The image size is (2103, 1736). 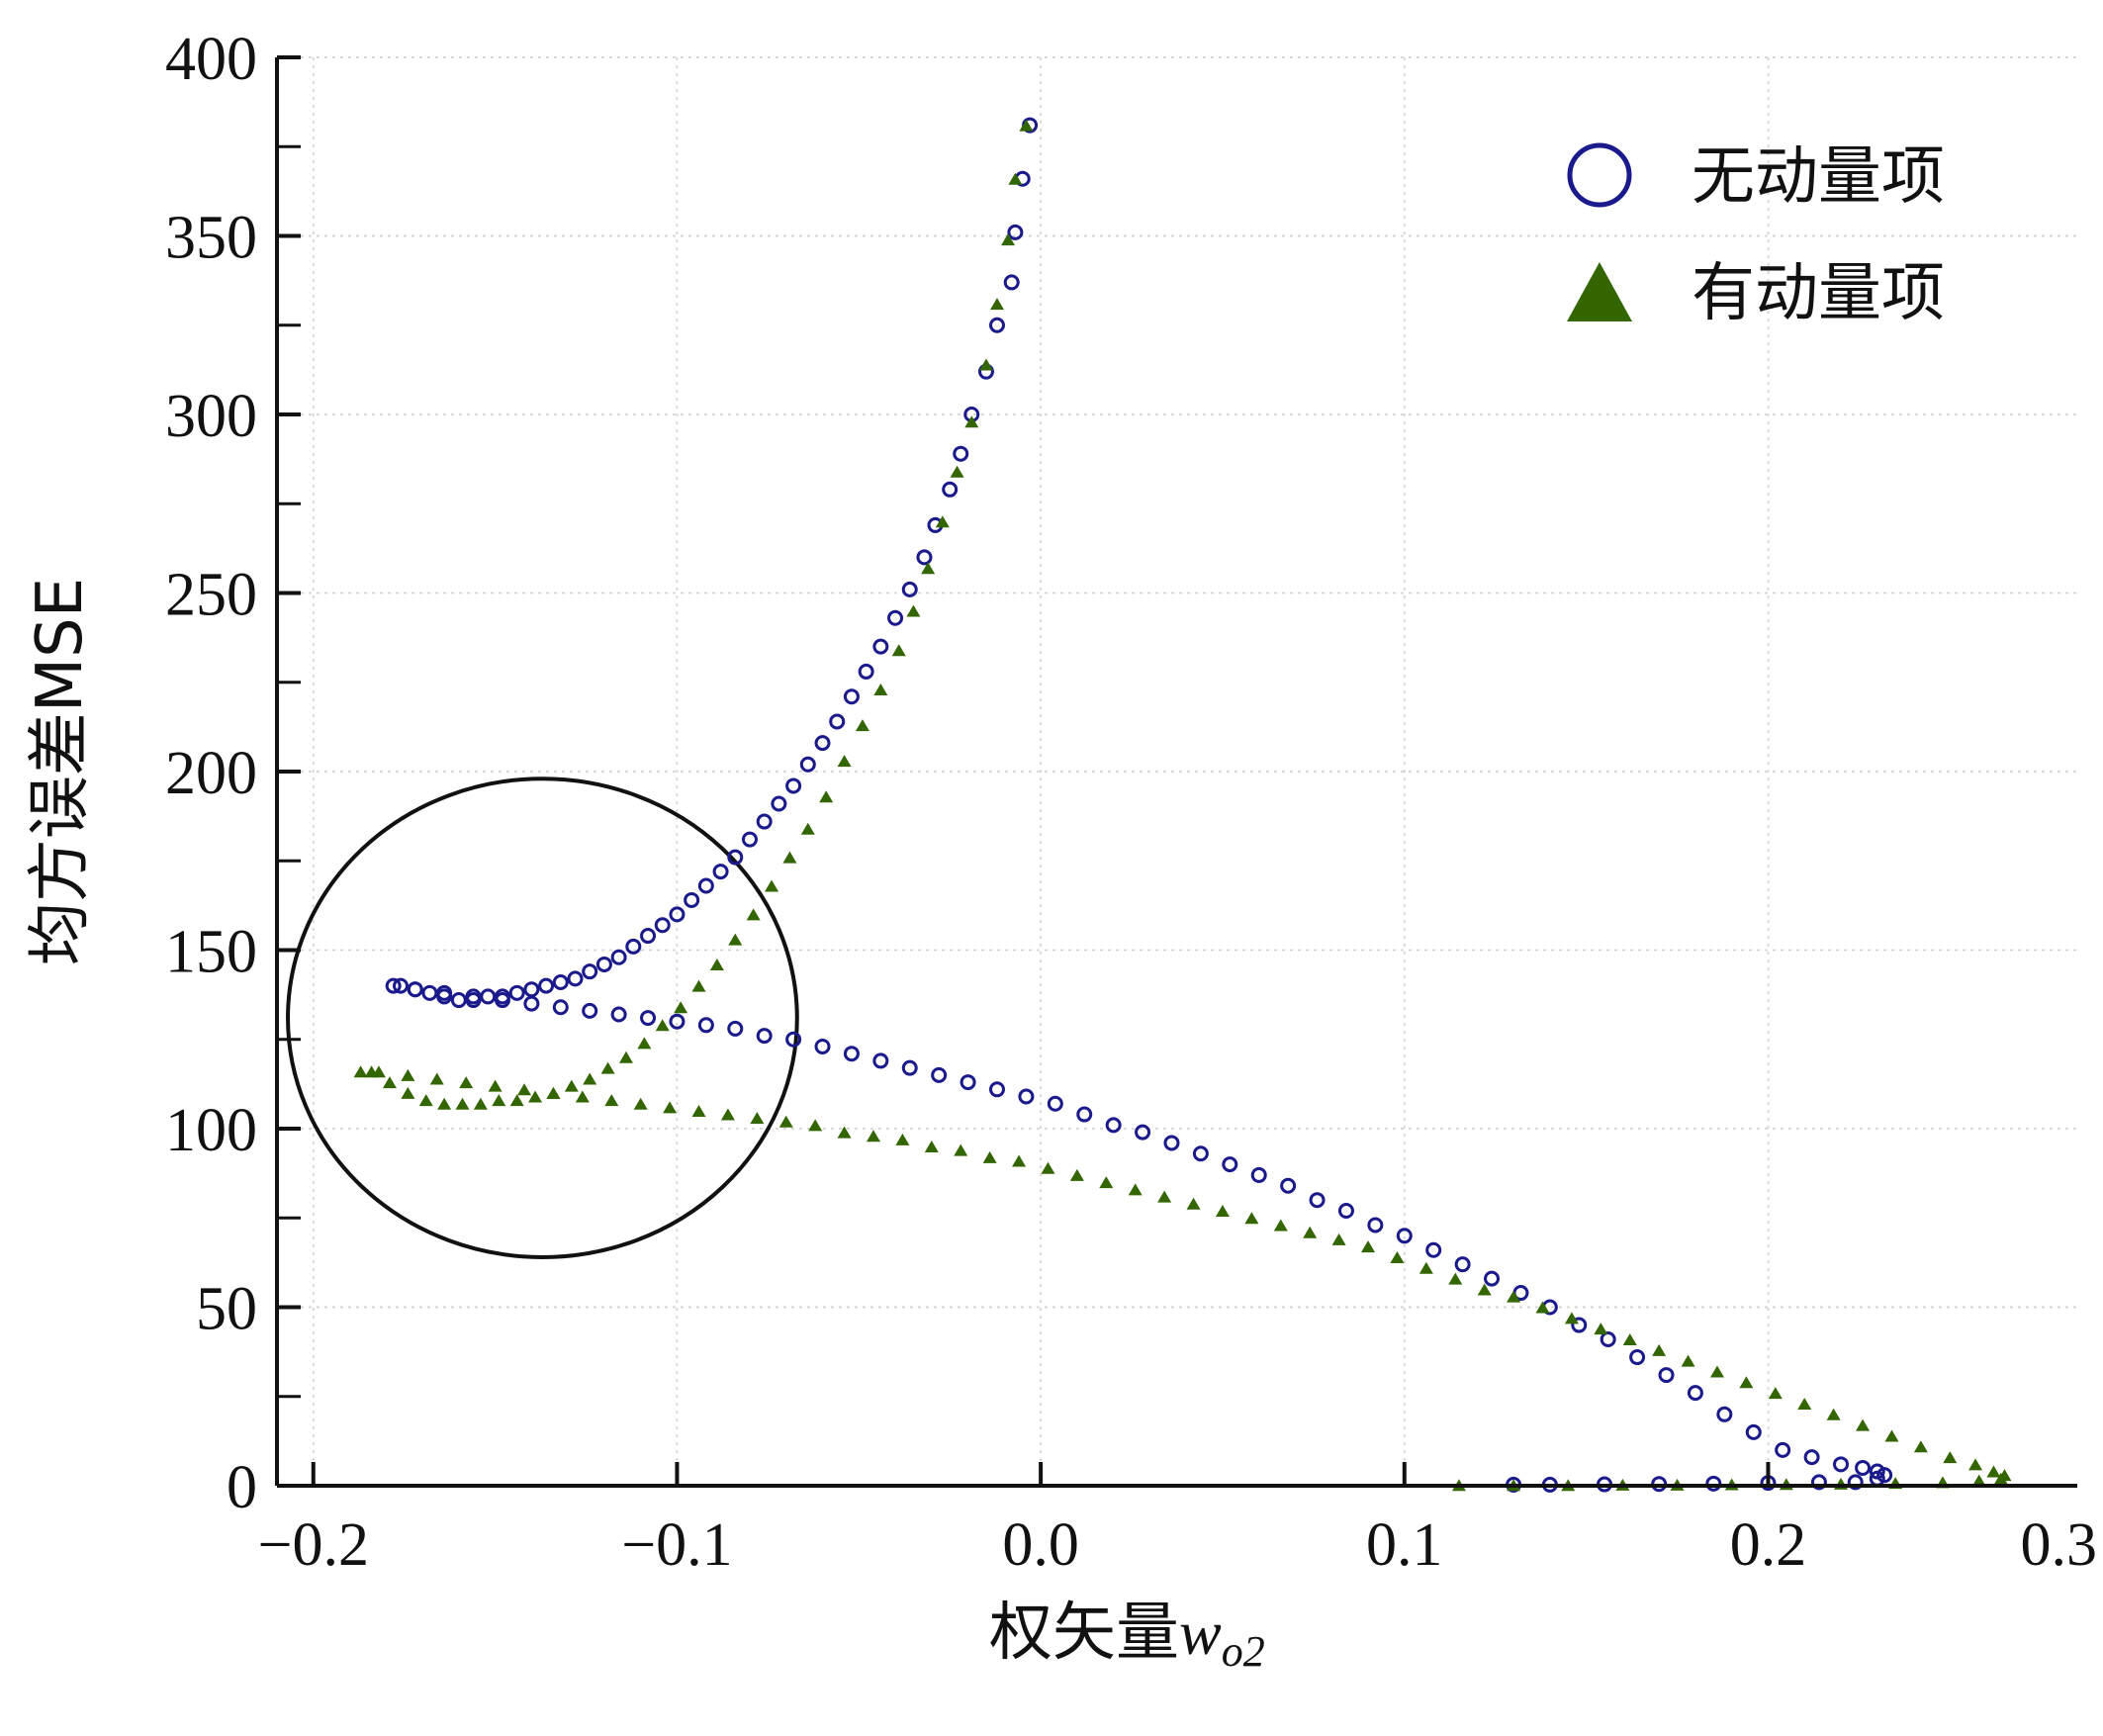 What do you see at coordinates (1599, 291) in the screenshot?
I see `legend-marker-triangle-icon` at bounding box center [1599, 291].